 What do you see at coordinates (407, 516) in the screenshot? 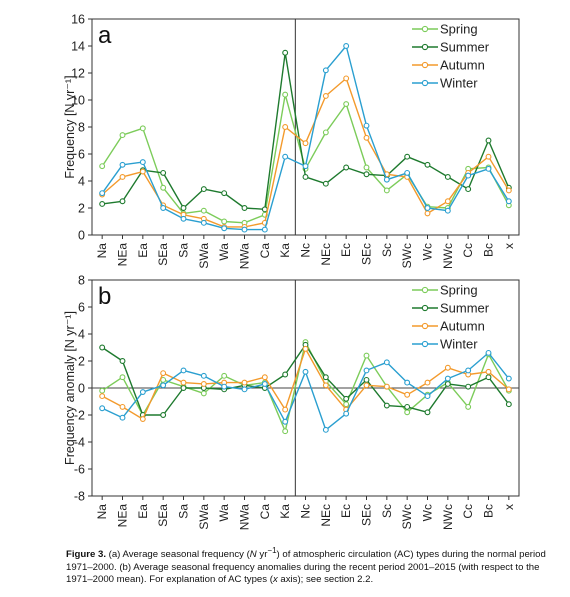
I see `panel-b-x-tick-label: SWc` at bounding box center [407, 516].